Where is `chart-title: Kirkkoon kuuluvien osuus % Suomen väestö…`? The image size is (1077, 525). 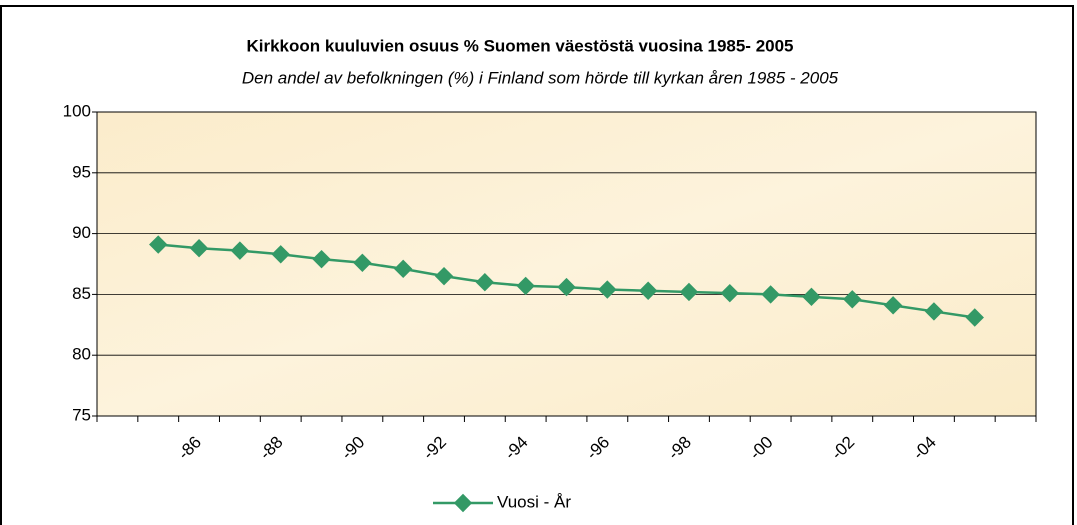
chart-title: Kirkkoon kuuluvien osuus % Suomen väestö… is located at coordinates (519, 45).